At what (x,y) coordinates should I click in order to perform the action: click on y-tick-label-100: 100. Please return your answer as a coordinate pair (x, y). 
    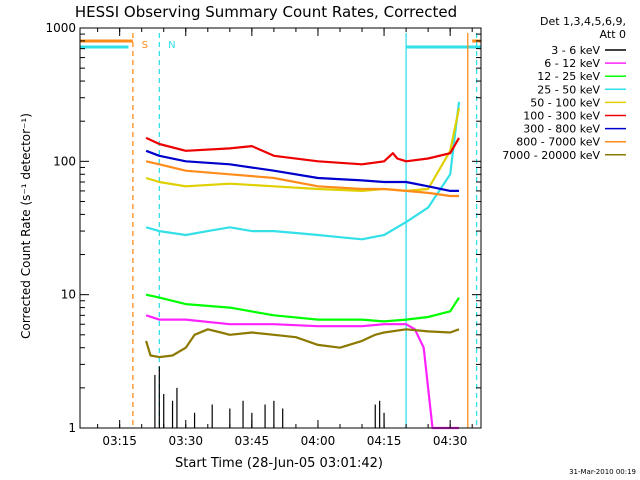
    Looking at the image, I should click on (64, 161).